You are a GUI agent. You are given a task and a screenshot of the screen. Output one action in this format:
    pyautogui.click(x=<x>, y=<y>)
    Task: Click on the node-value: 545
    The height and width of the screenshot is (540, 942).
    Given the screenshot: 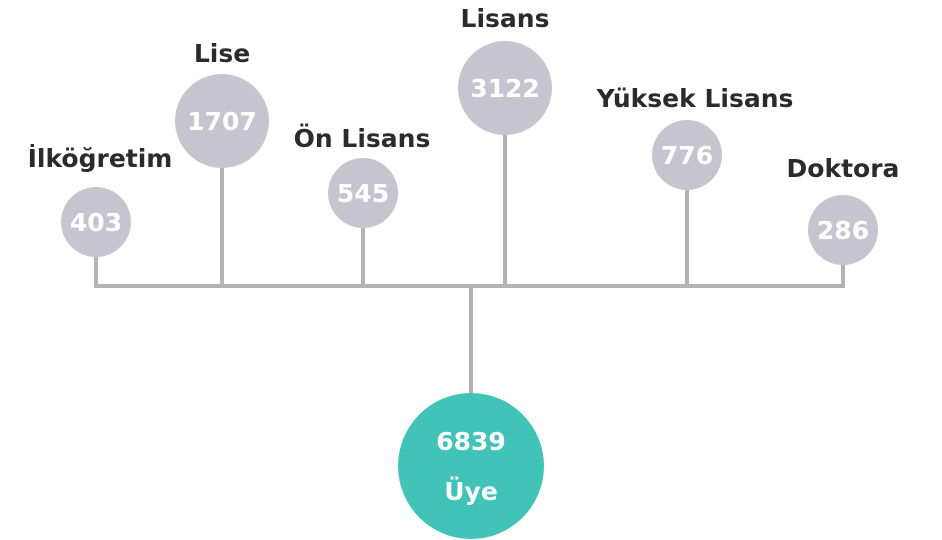 What is the action you would take?
    pyautogui.click(x=363, y=193)
    